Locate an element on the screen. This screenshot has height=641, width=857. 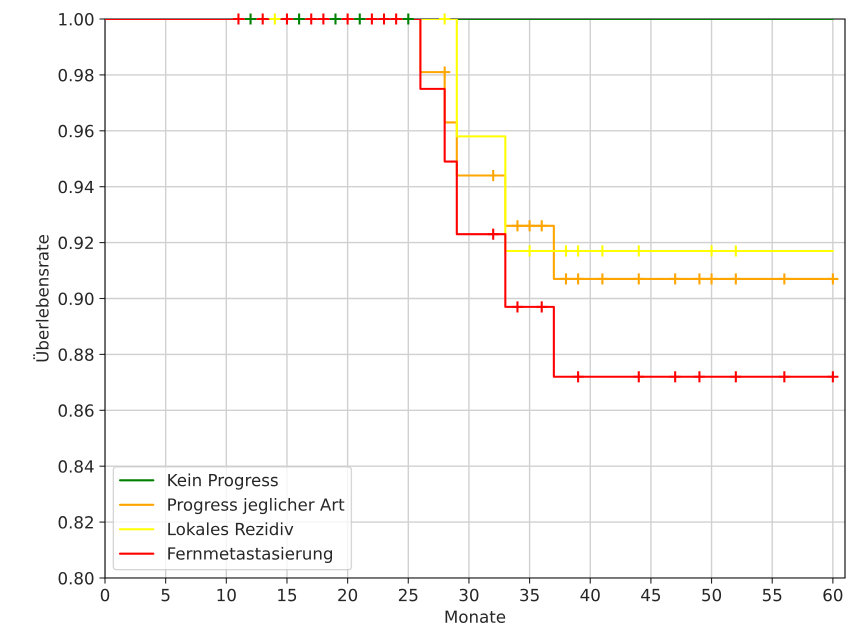
x-tick-label: 15 is located at coordinates (287, 595).